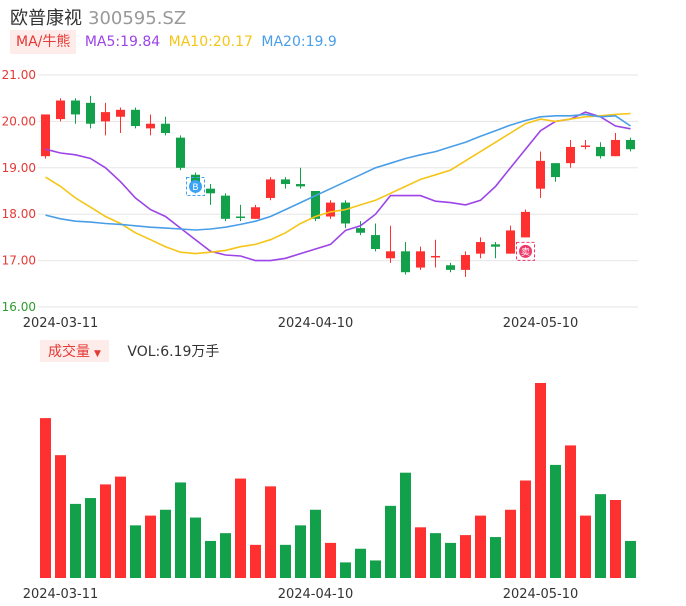  What do you see at coordinates (97, 354) in the screenshot?
I see `caret-down-icon: ▼` at bounding box center [97, 354].